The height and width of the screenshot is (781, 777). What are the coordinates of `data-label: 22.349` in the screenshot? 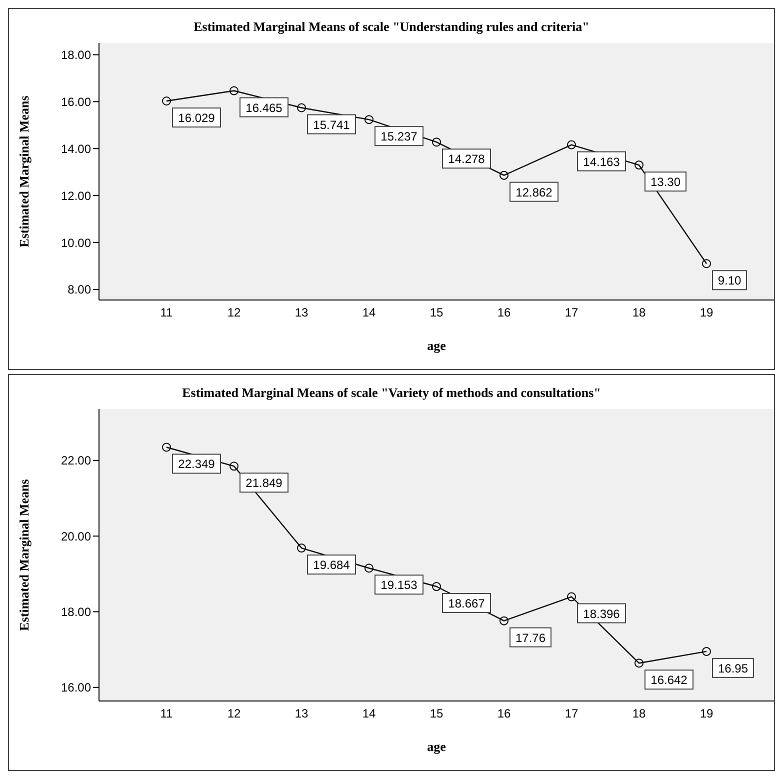 It's located at (197, 464).